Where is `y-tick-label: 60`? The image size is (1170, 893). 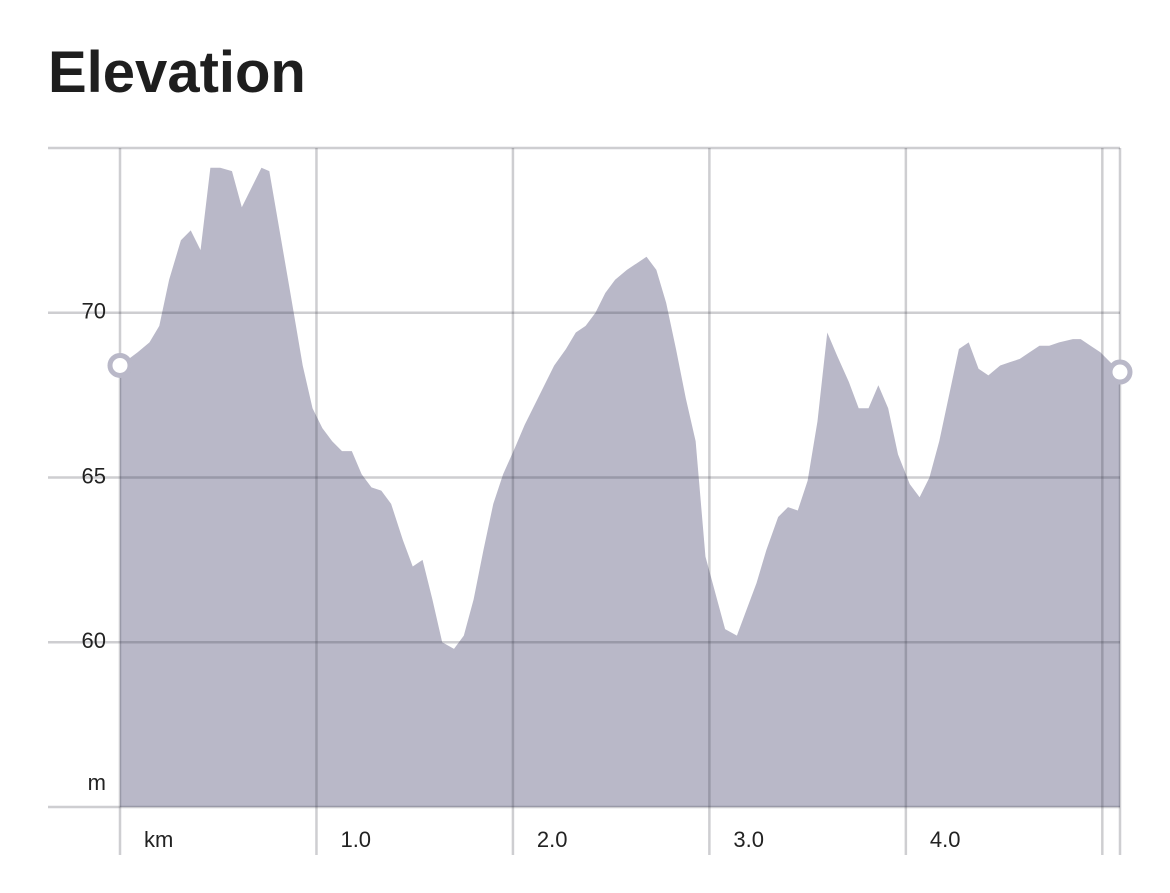 y-tick-label: 60 is located at coordinates (94, 640).